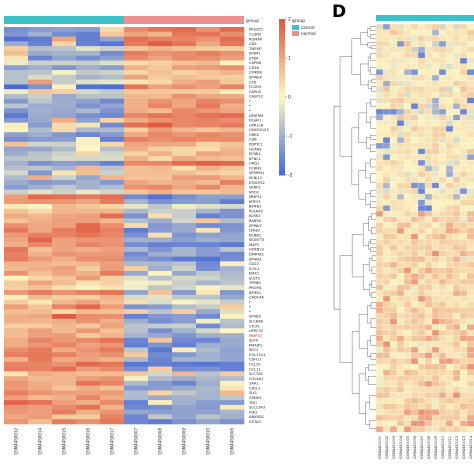 The image size is (474, 474). Describe the element at coordinates (387, 447) in the screenshot. I see `column-label: GSM4450002` at that location.